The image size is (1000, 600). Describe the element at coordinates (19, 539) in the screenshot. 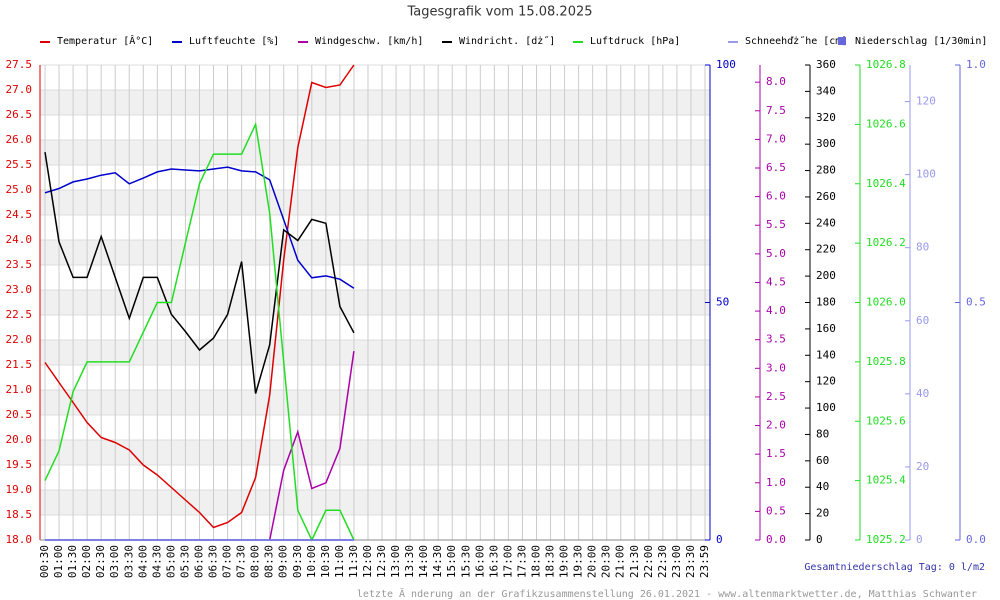

I see `y-tick-label: 18.0` at that location.